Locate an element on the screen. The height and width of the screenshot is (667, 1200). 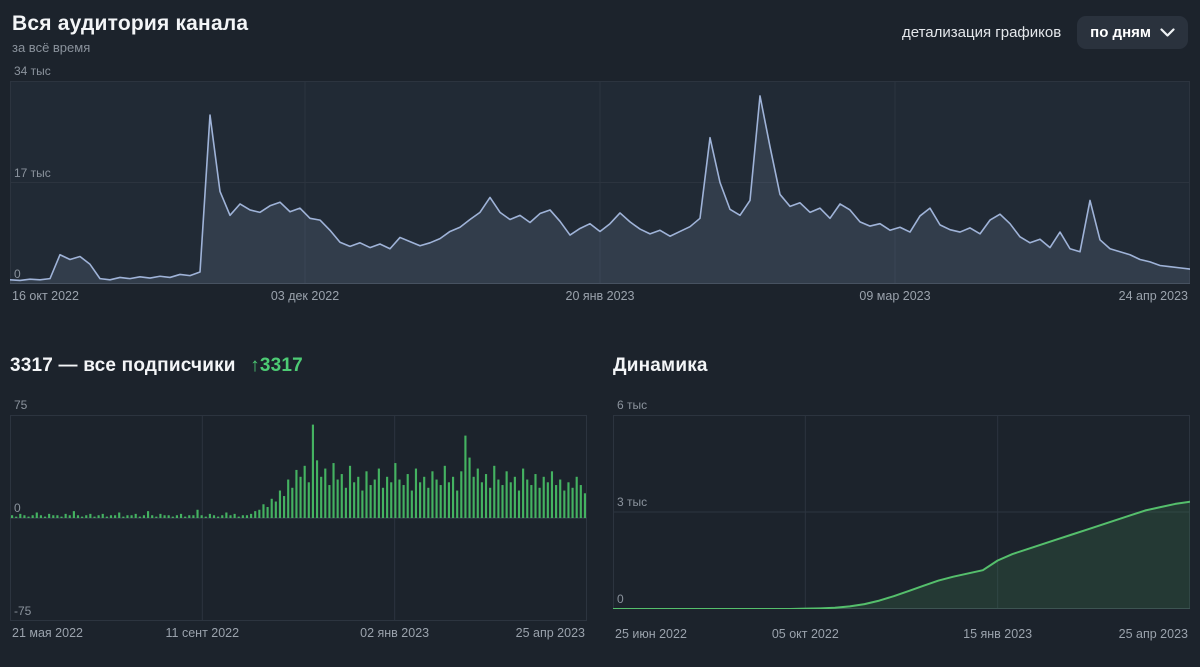
x-tick: 20 янв 2023 is located at coordinates (600, 296).